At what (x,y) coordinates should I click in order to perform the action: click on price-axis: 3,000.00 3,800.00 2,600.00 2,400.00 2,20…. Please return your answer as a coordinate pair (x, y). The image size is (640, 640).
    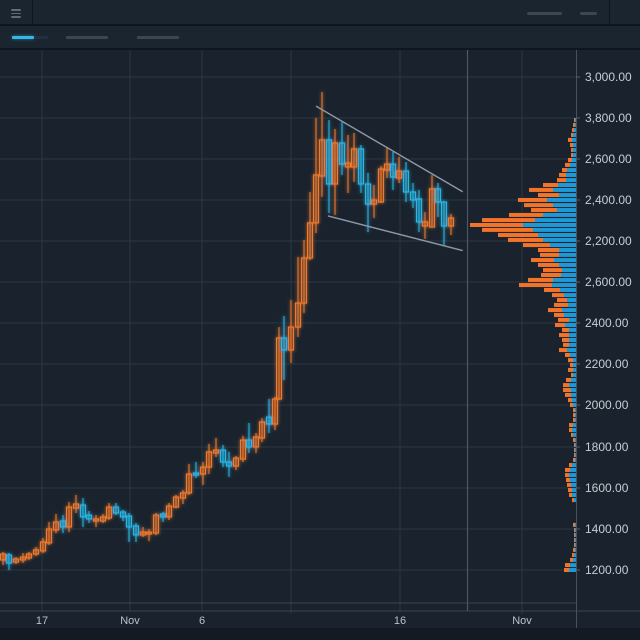
    Looking at the image, I should click on (604, 323).